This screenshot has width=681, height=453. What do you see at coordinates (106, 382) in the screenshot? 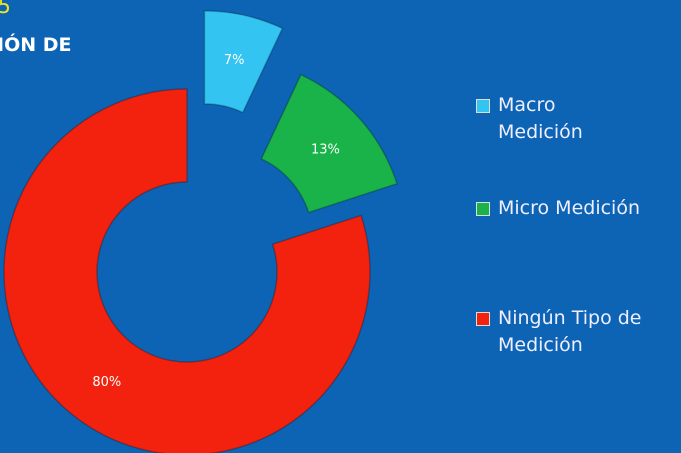
I see `data-label: 80%` at bounding box center [106, 382].